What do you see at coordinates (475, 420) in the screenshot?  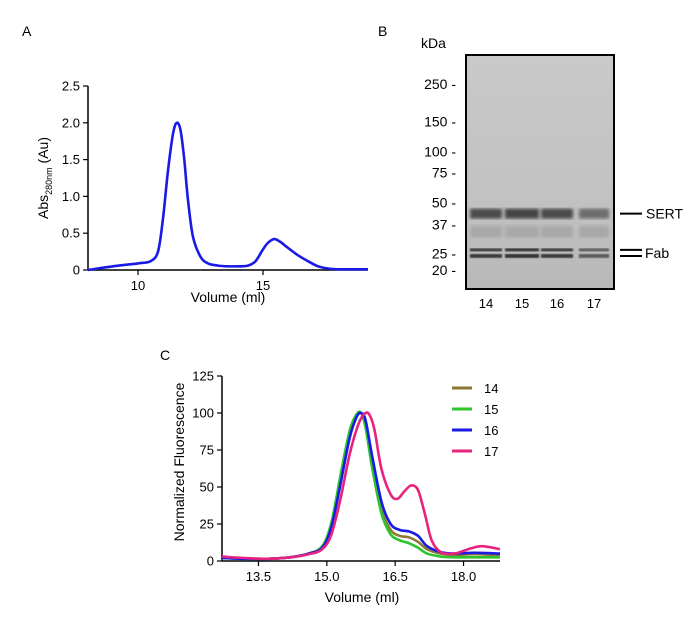 I see `chart-c-legend: 14 15 16 17` at bounding box center [475, 420].